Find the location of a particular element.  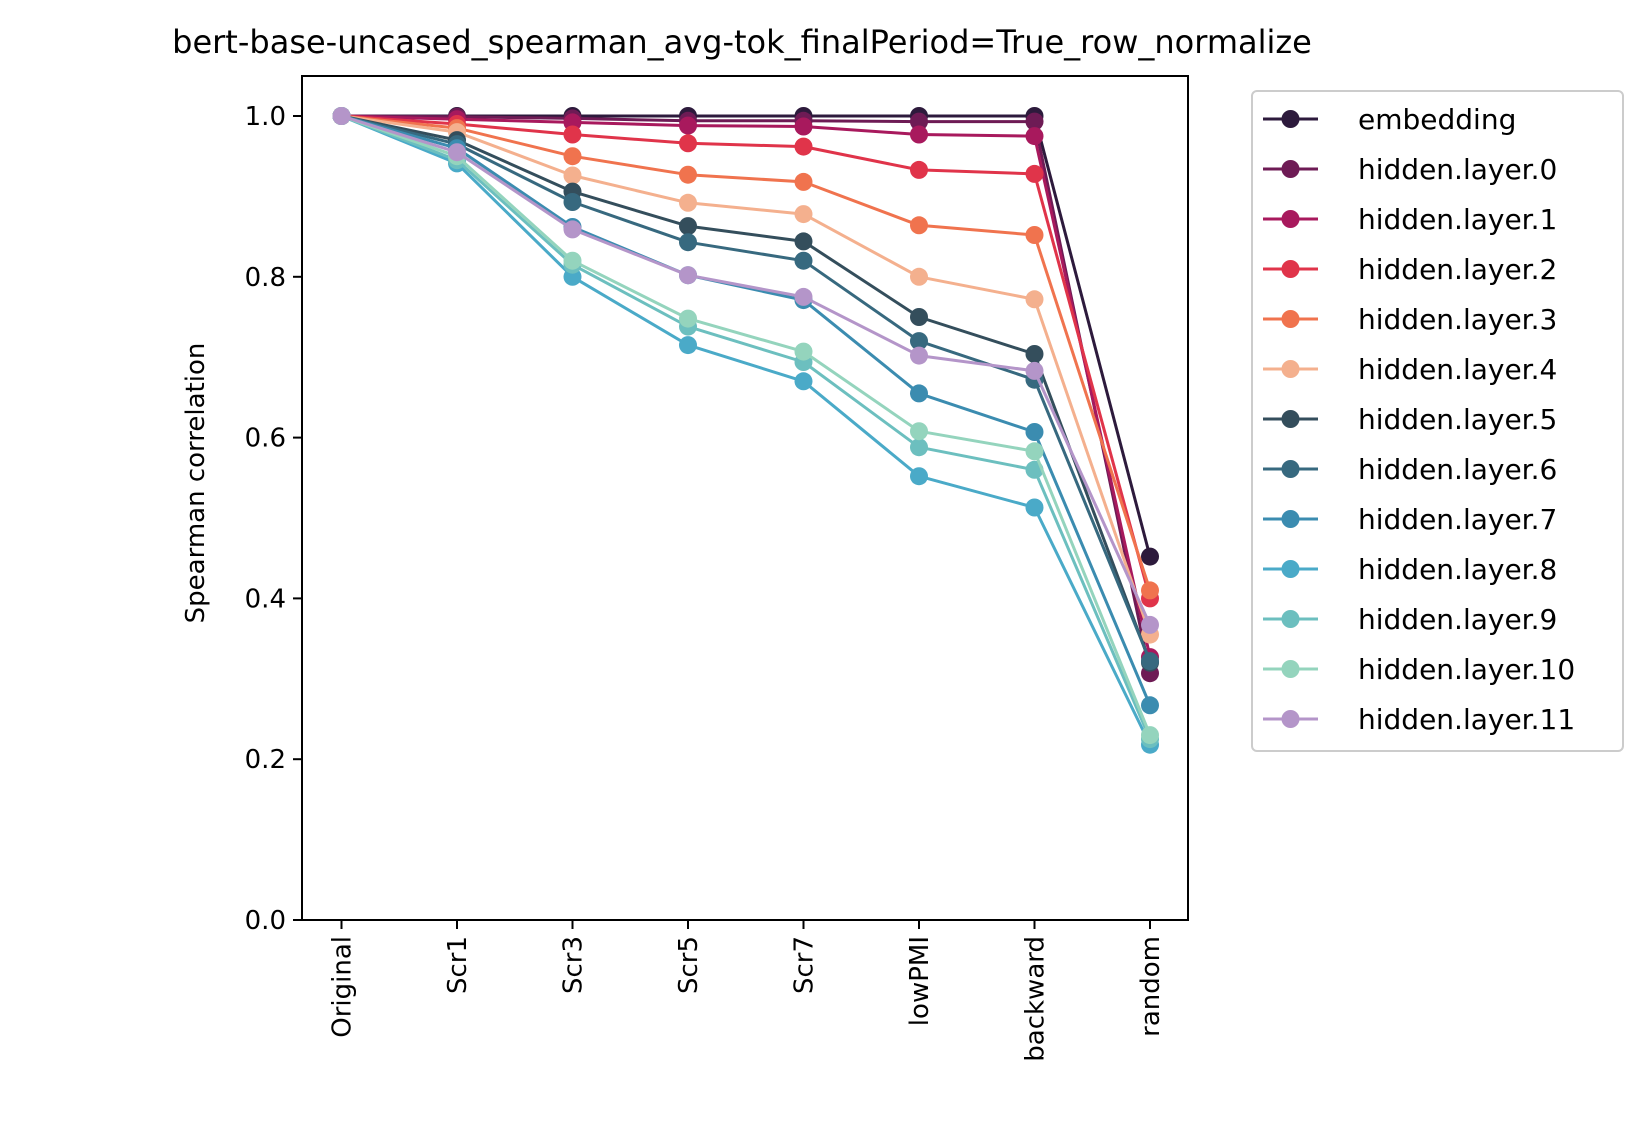

legend-label: hidden.layer.10 is located at coordinates (1466, 669).